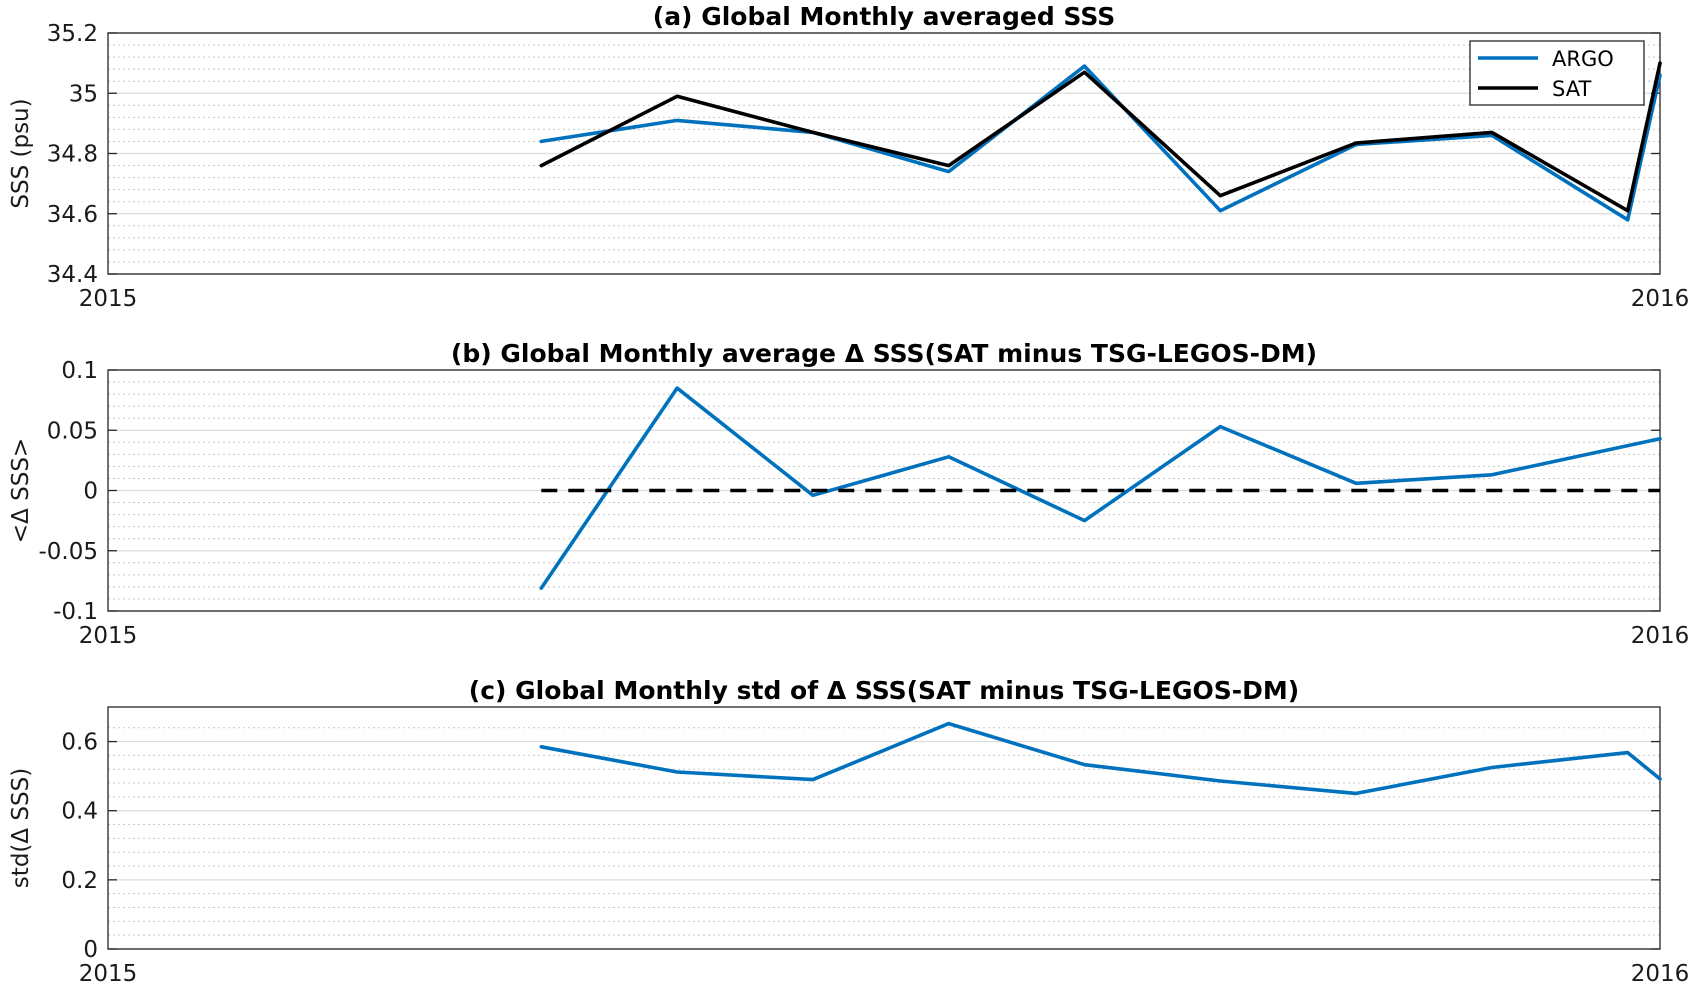 The image size is (1689, 982). Describe the element at coordinates (21, 153) in the screenshot. I see `y-axis-label-a: SSS (psu)` at that location.